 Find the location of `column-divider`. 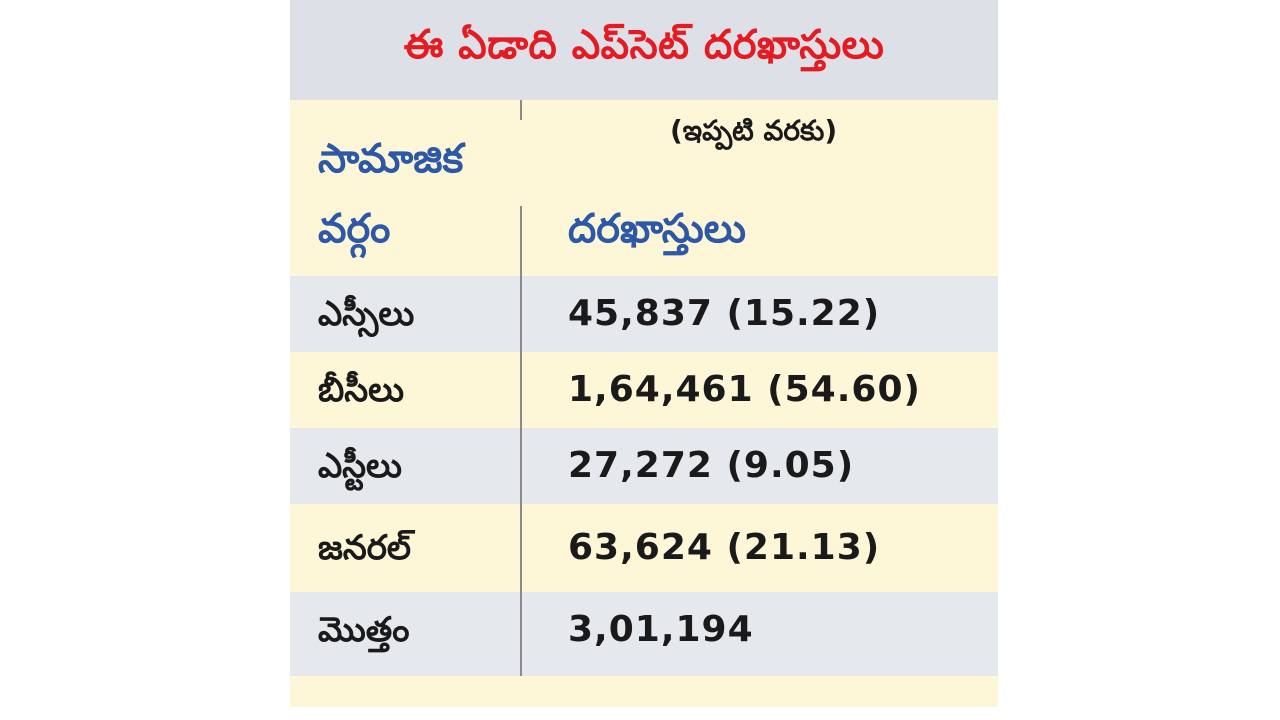

column-divider is located at coordinates (521, 441).